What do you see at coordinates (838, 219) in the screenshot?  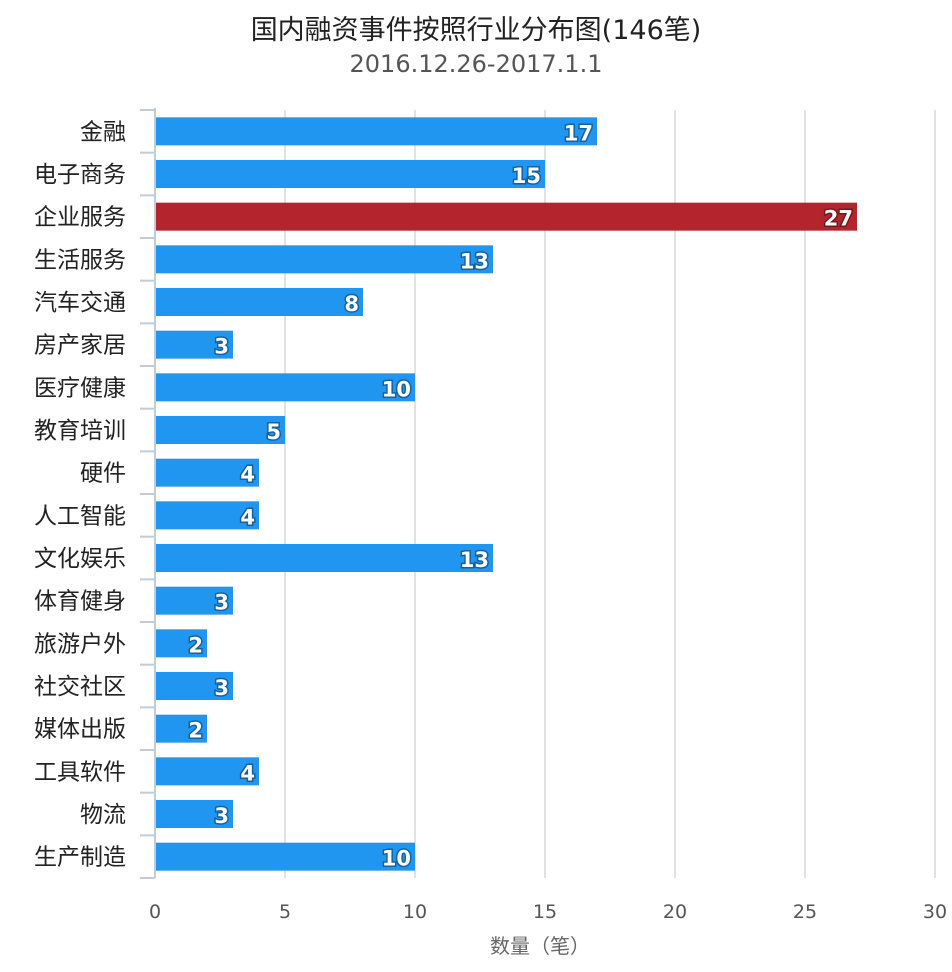 I see `data-label: 27` at bounding box center [838, 219].